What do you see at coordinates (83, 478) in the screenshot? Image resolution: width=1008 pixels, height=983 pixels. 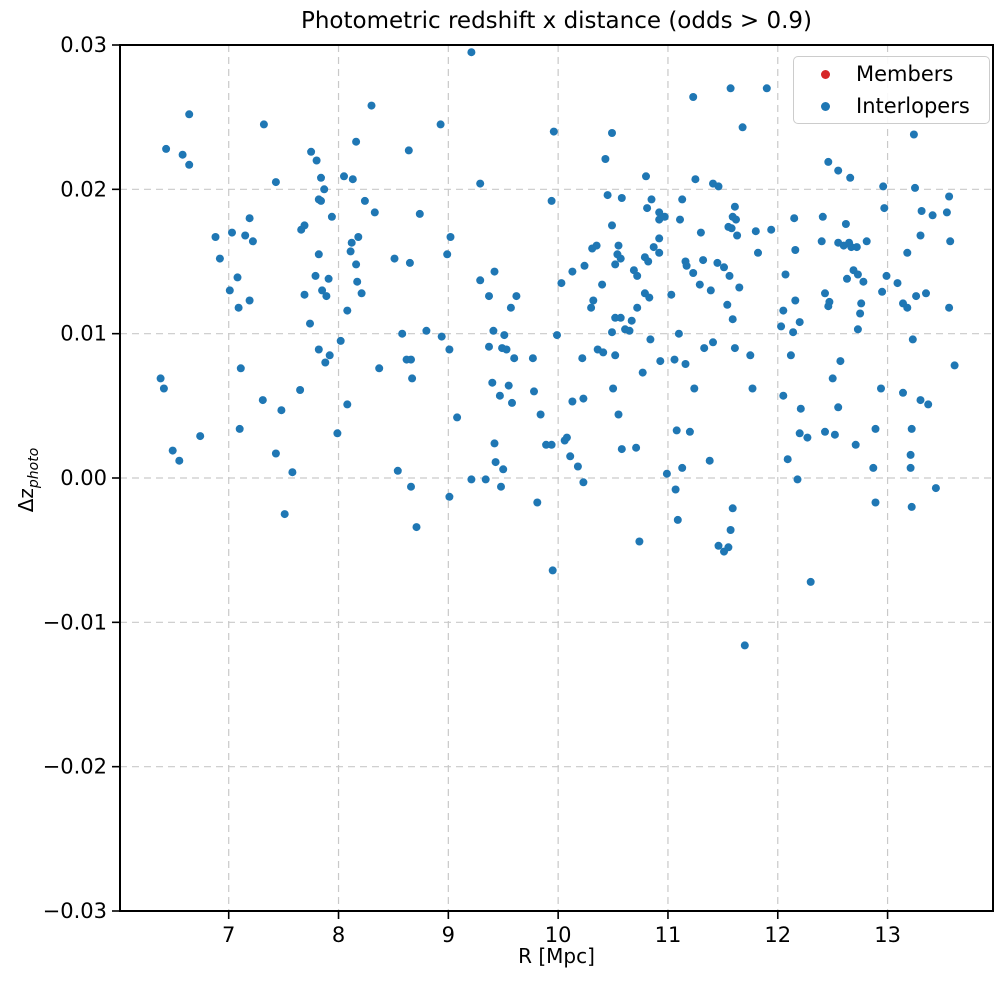 I see `y-tick-label: 0.00` at bounding box center [83, 478].